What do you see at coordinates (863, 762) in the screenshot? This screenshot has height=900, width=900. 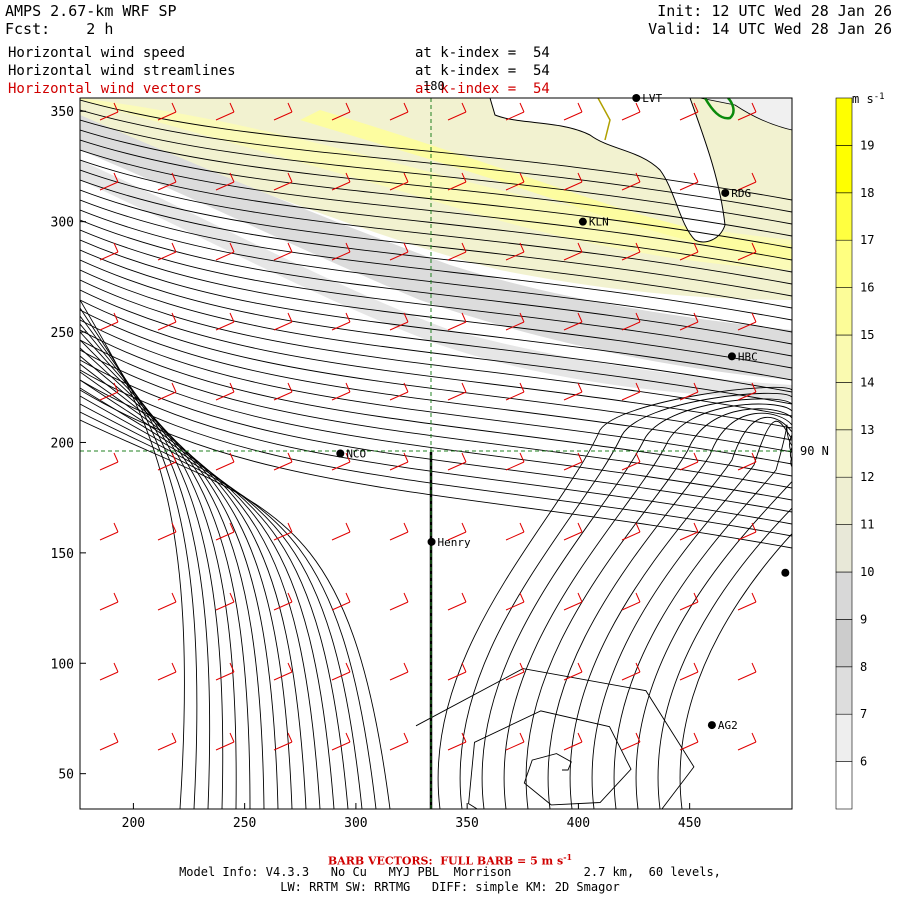 I see `colorbar-label: 6` at bounding box center [863, 762].